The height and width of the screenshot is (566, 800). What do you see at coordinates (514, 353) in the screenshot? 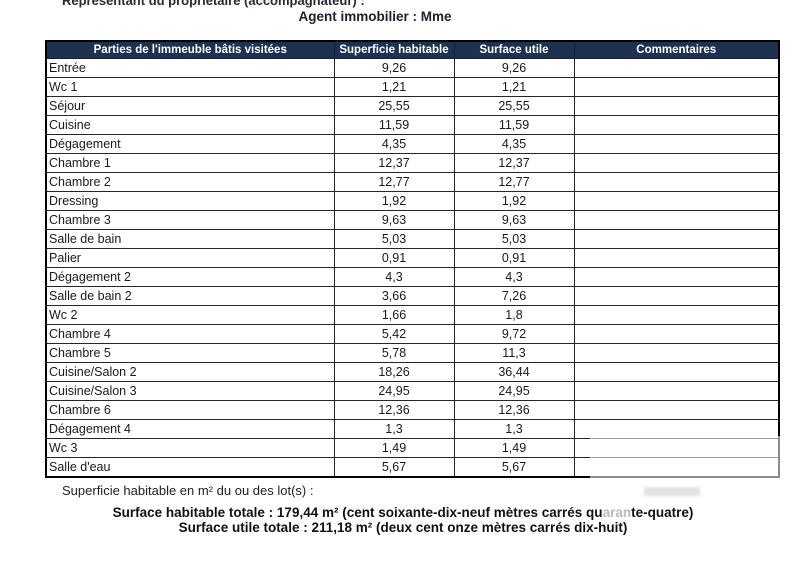
I see `cell-surface: 11,3` at bounding box center [514, 353].